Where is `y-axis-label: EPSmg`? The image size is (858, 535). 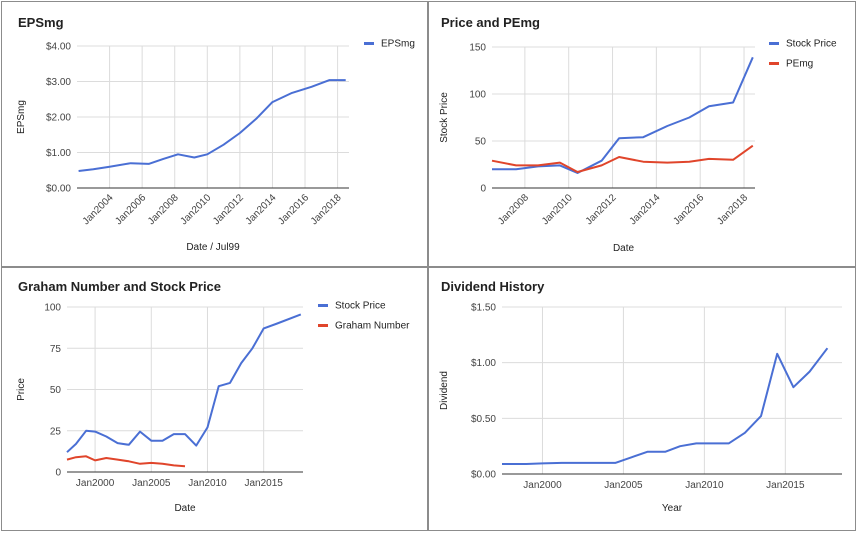 y-axis-label: EPSmg is located at coordinates (21, 117).